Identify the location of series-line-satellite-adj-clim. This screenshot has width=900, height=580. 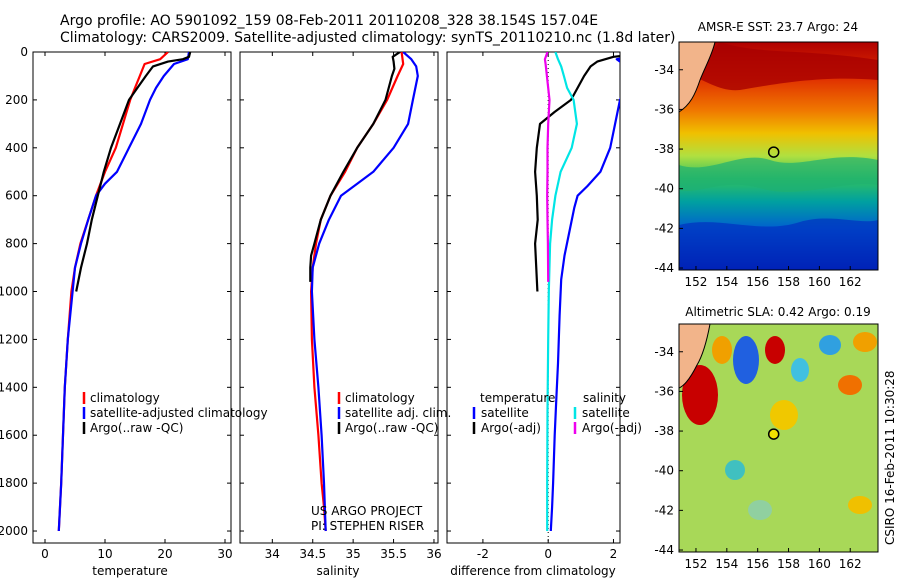
(364, 292).